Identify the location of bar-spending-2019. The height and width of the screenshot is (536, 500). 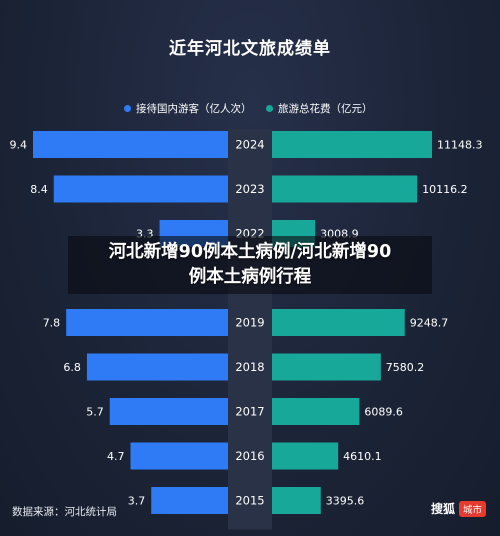
(338, 322).